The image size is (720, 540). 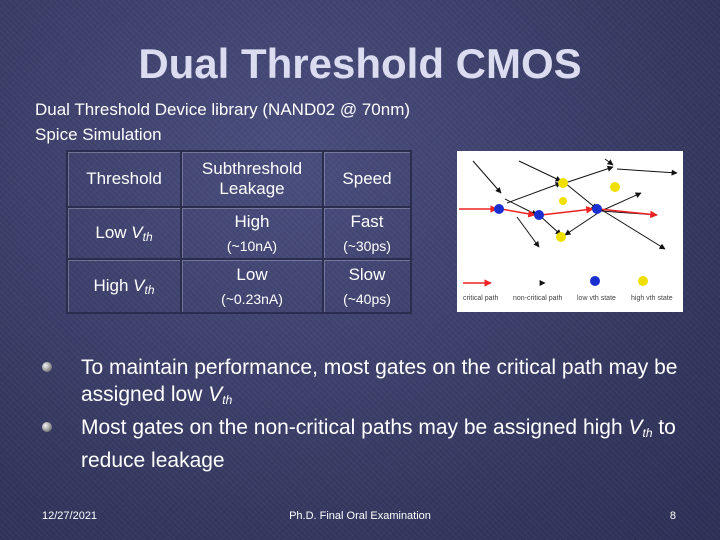 I want to click on footer-title: Ph.D. Final Oral Examination, so click(x=360, y=516).